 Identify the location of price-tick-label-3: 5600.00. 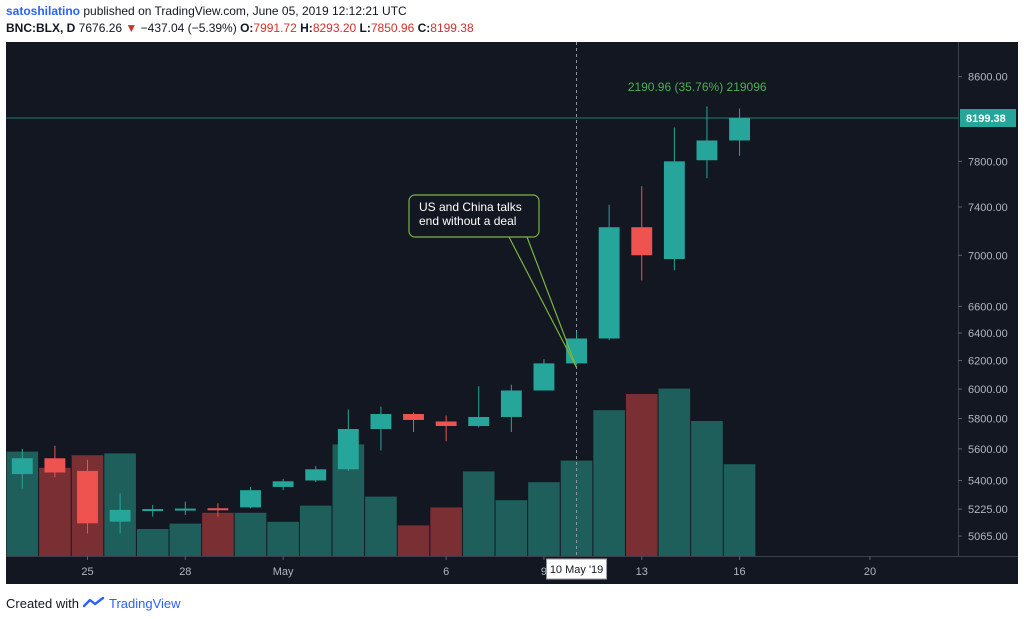
(988, 450).